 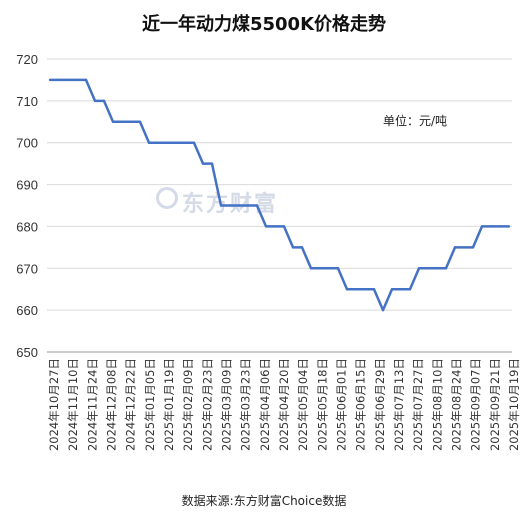 What do you see at coordinates (188, 404) in the screenshot?
I see `x-tick-label: 2025年02月09日` at bounding box center [188, 404].